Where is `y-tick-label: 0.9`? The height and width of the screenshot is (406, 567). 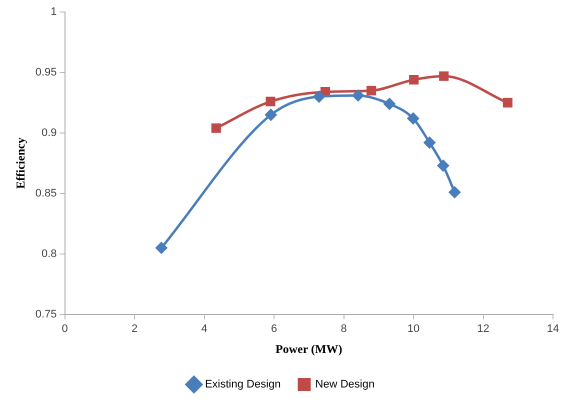
y-tick-label: 0.9 is located at coordinates (49, 132).